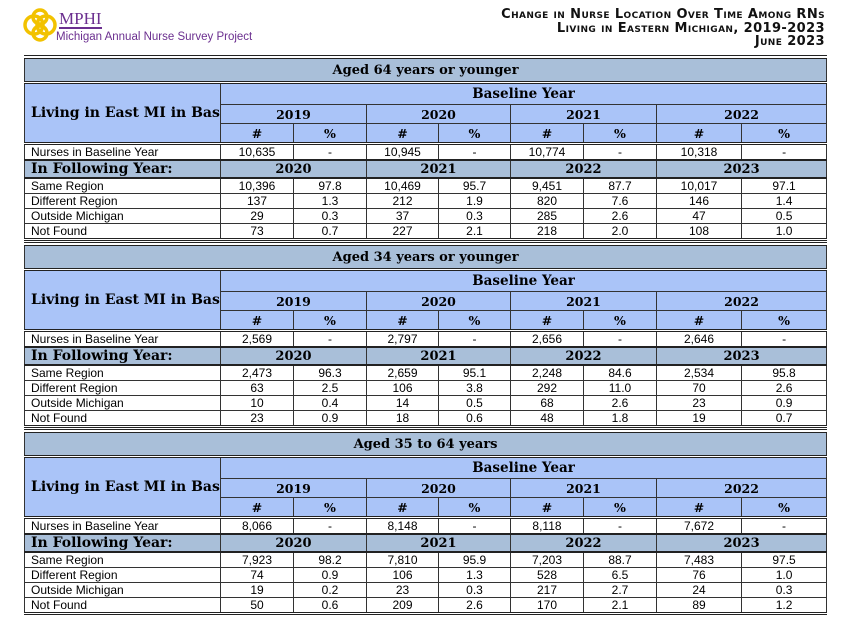 This screenshot has width=851, height=633. I want to click on table-row: Different Region 74 0.9 106 1.3 528 6.5 76 1.0, so click(426, 575).